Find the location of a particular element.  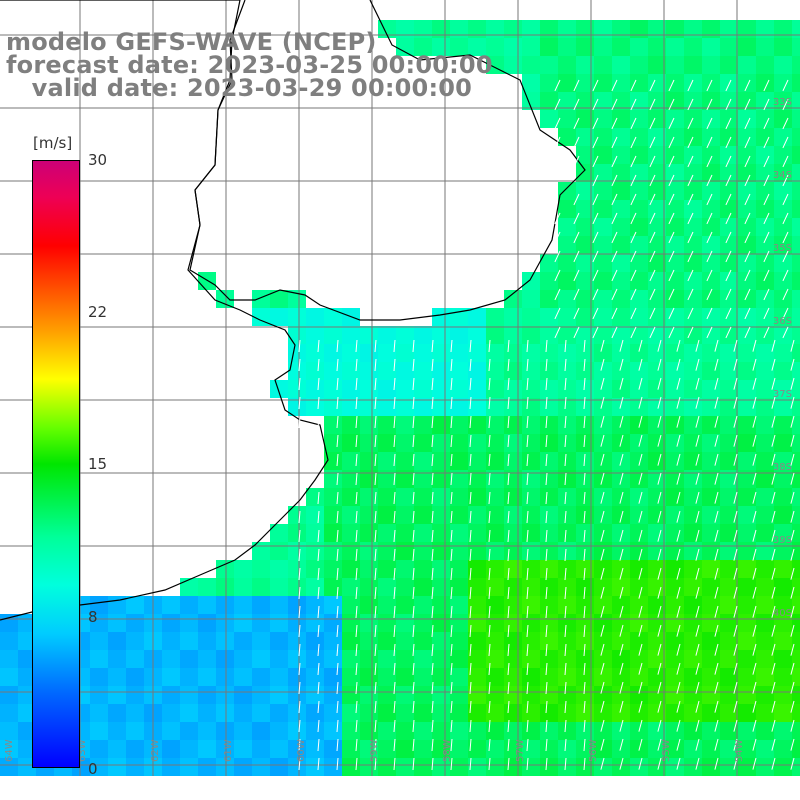

longitude-label: 56W is located at coordinates (593, 750).